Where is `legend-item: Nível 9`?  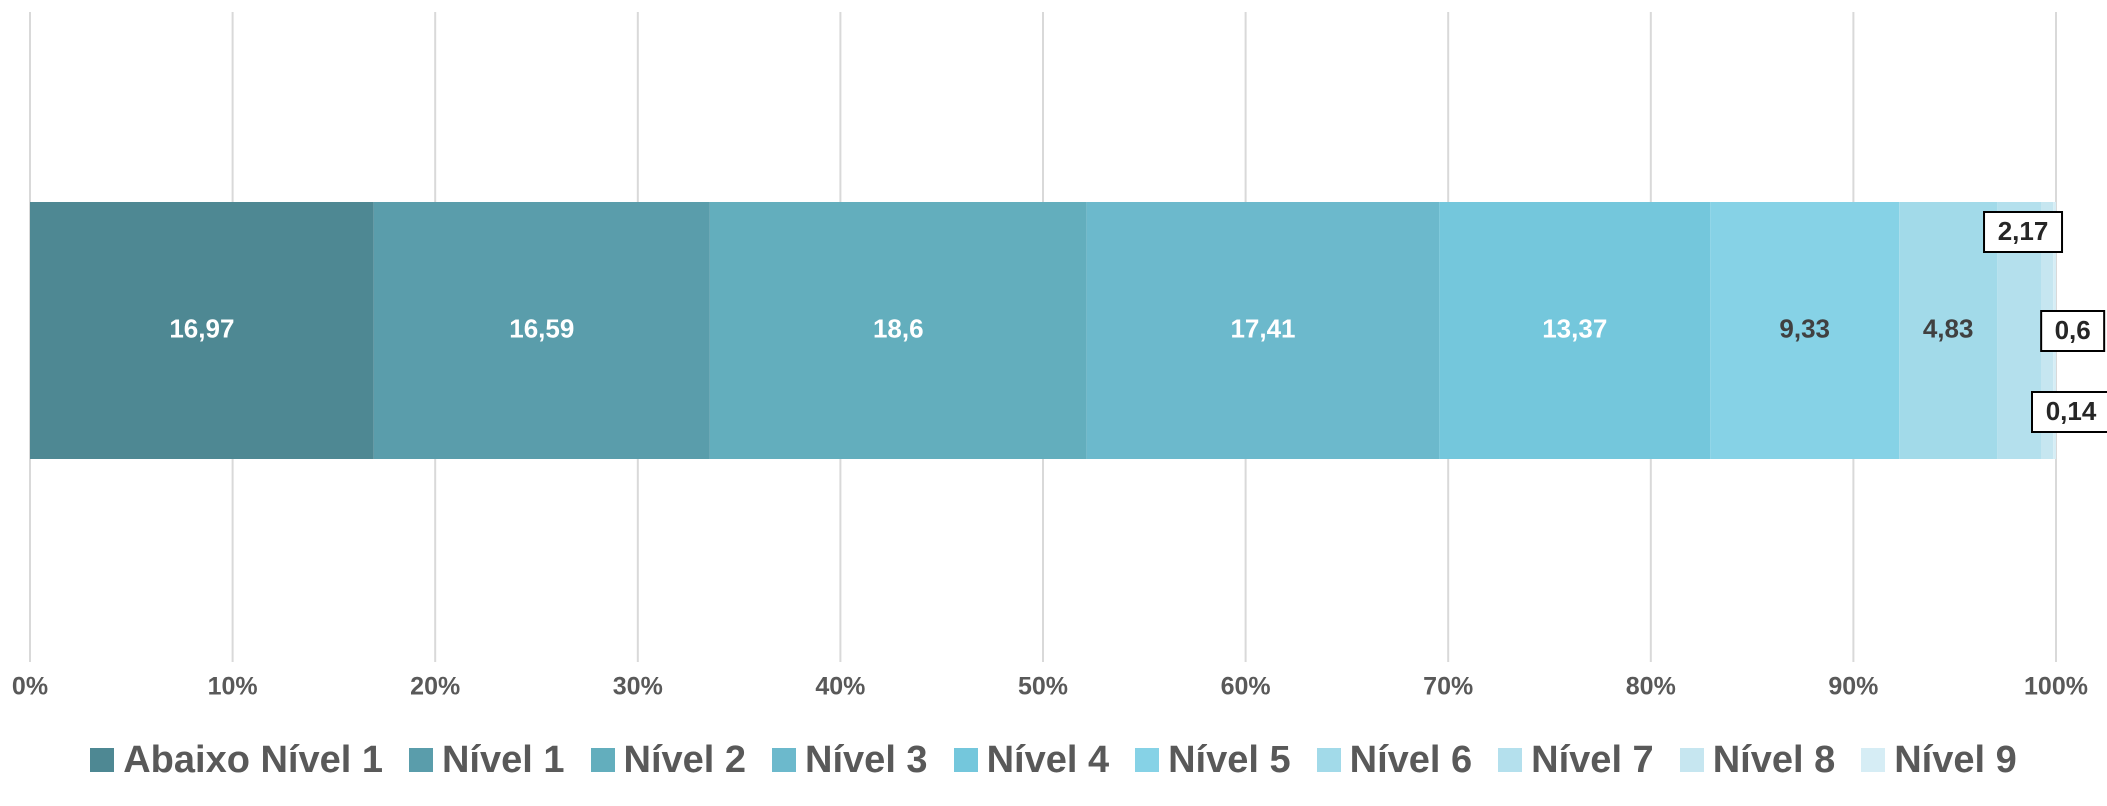 legend-item: Nível 9 is located at coordinates (1939, 760).